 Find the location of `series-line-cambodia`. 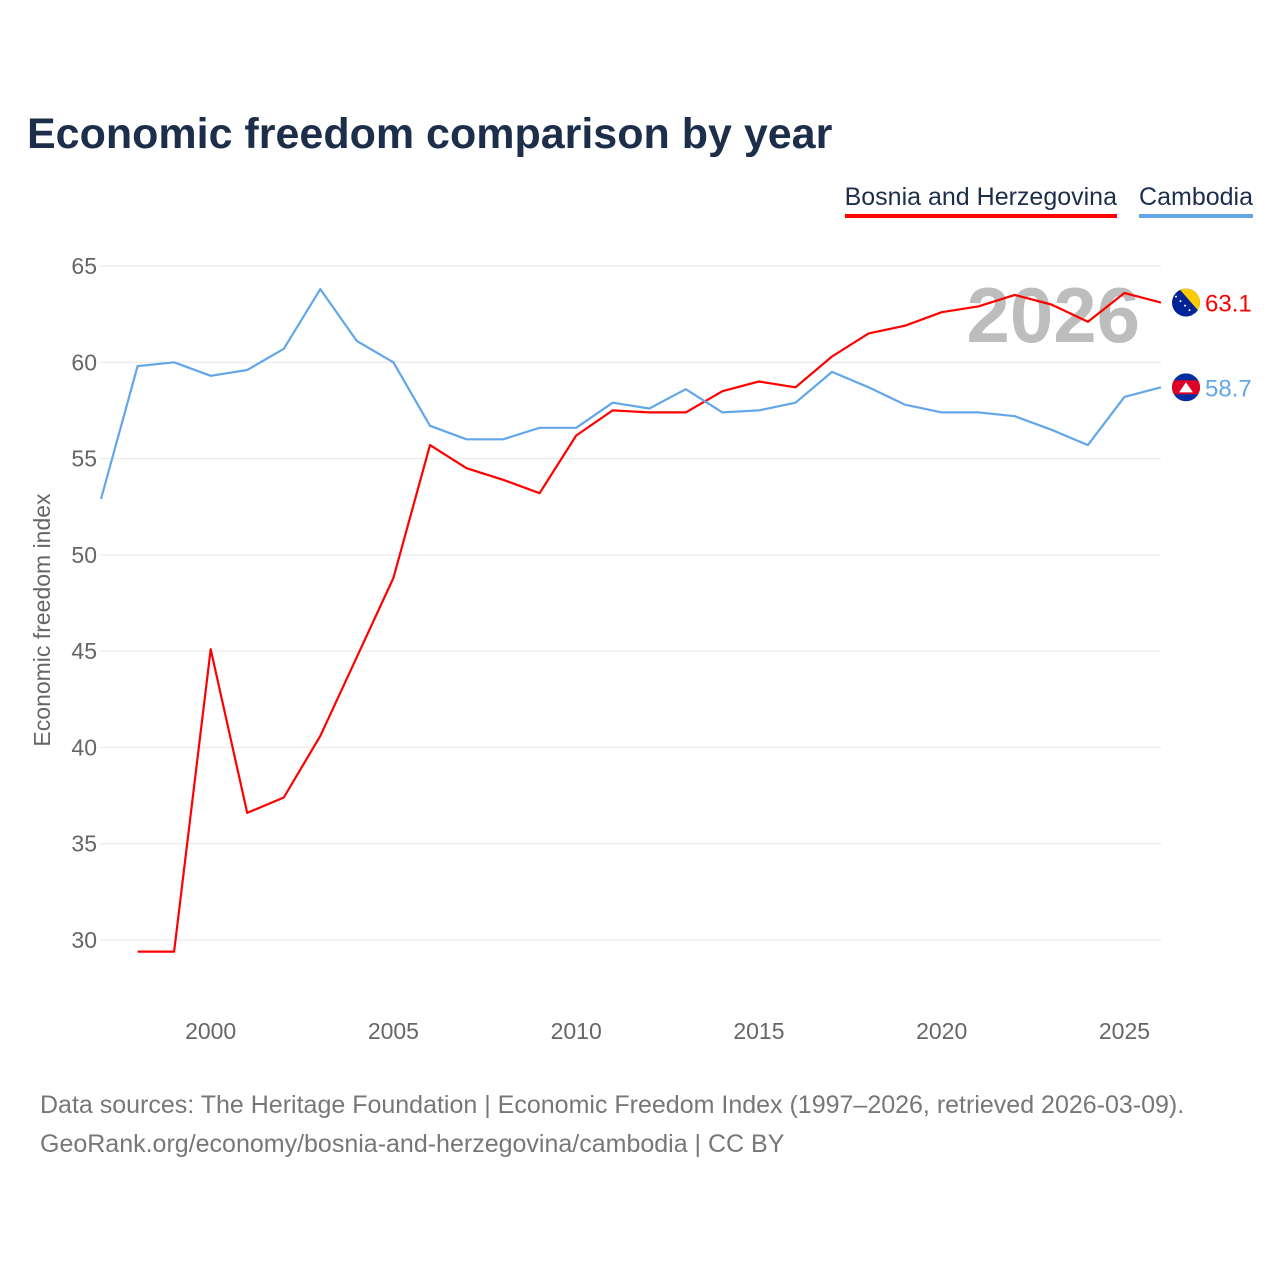

series-line-cambodia is located at coordinates (630, 394).